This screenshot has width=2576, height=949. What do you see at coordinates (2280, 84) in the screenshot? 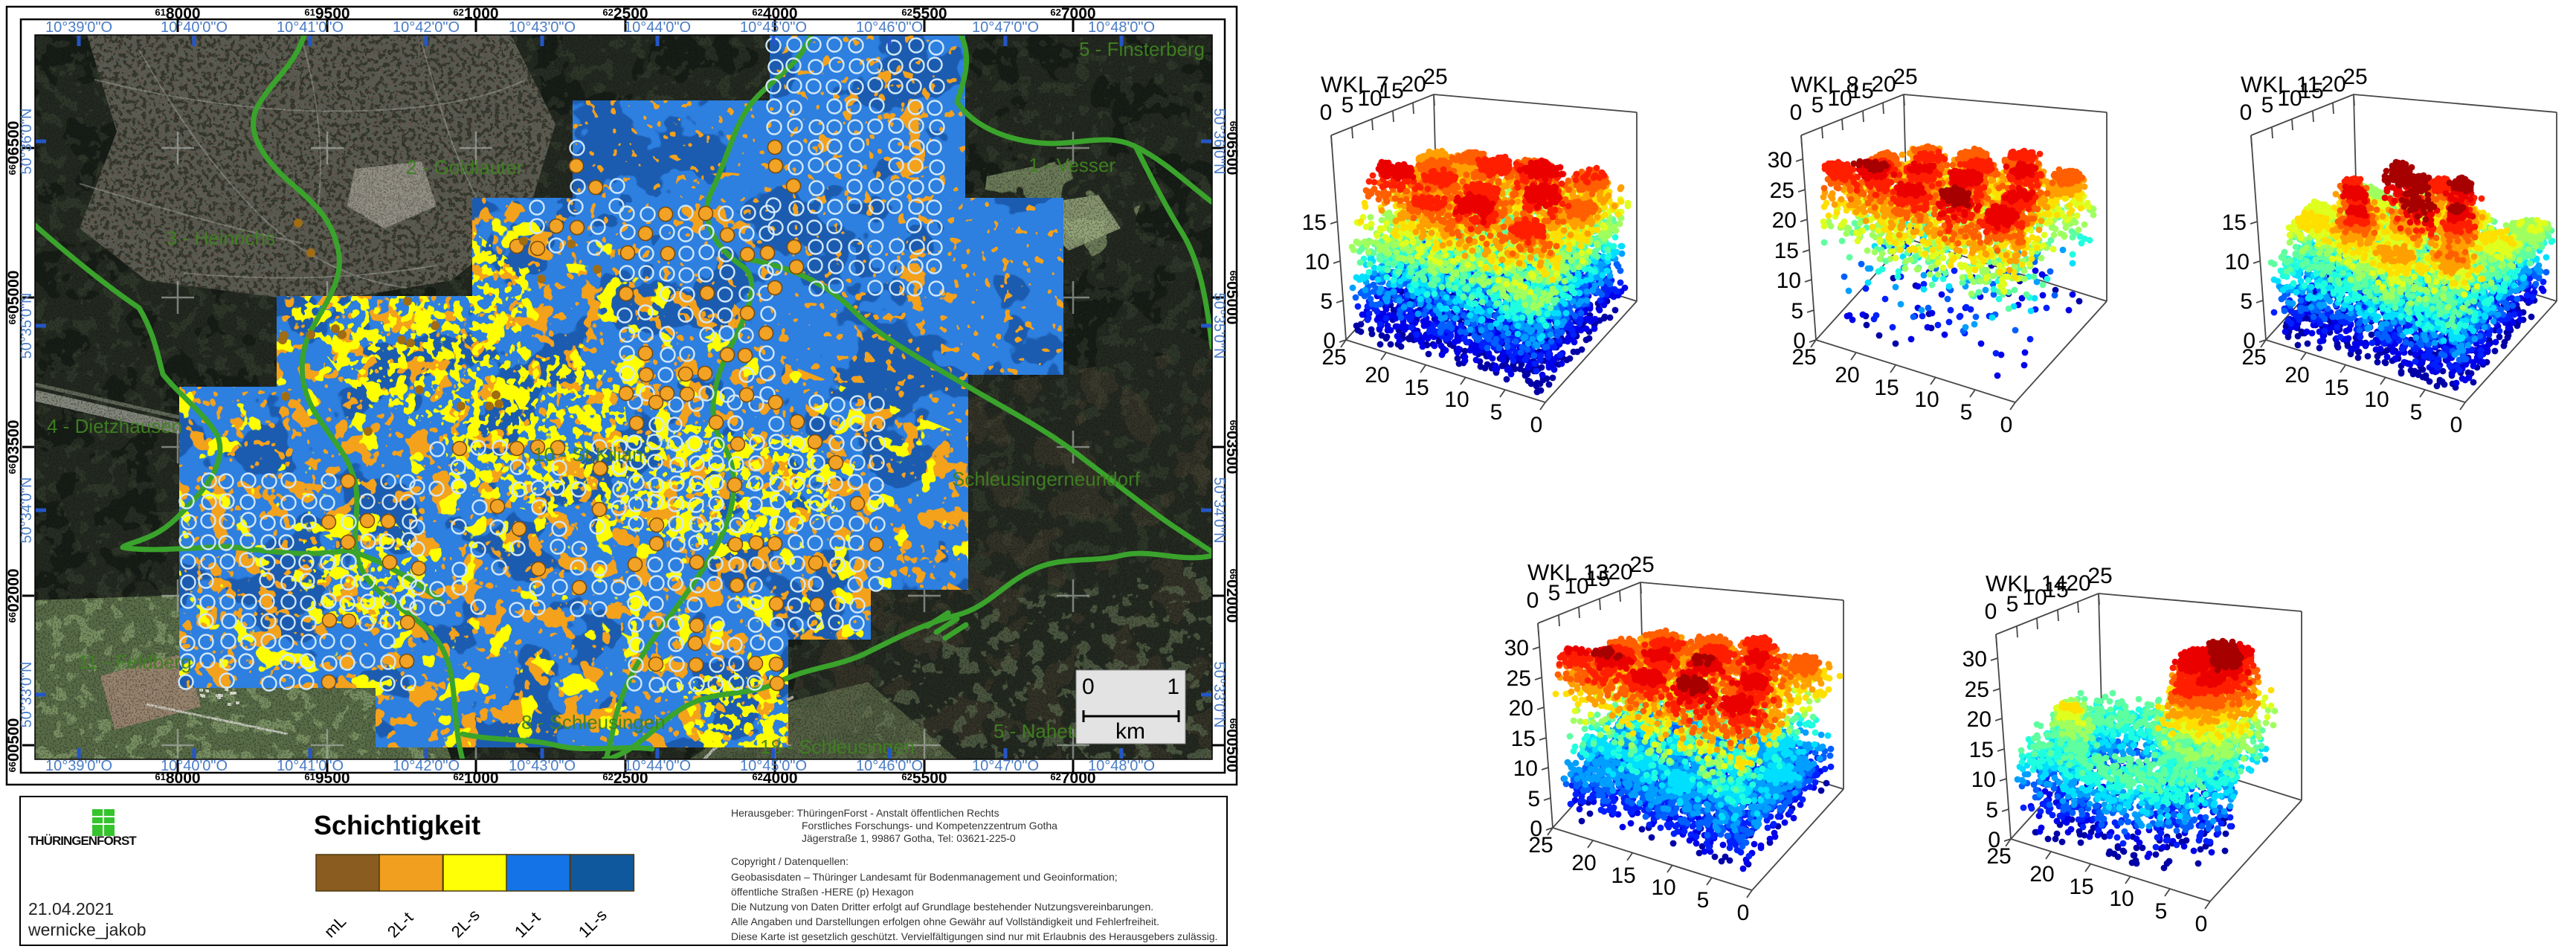
I see `svg-text: WKL 11` at bounding box center [2280, 84].